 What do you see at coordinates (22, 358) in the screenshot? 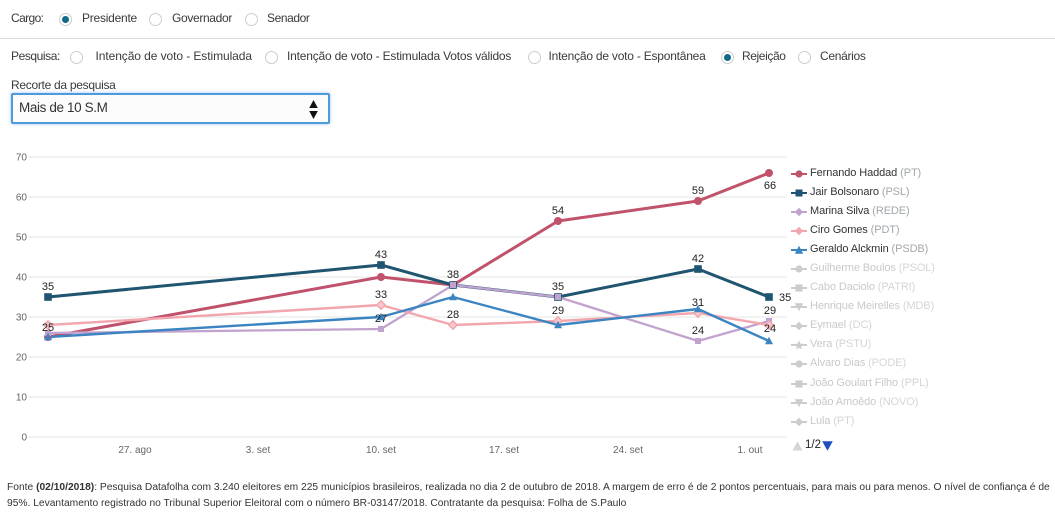
I see `svg-text: 20` at bounding box center [22, 358].